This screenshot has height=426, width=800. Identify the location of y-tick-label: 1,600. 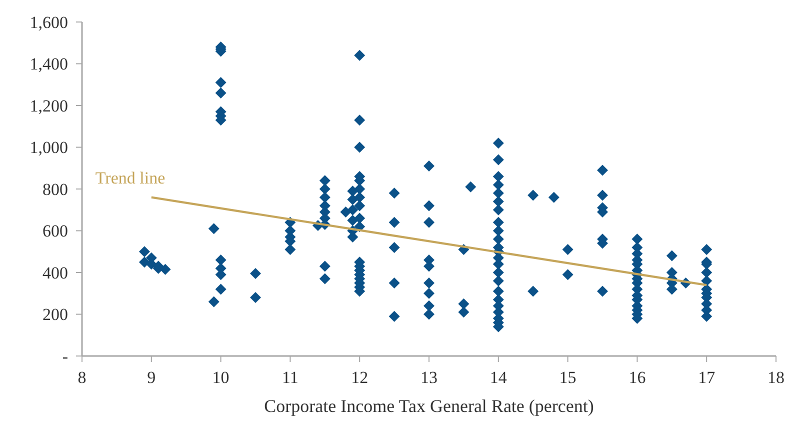
(49, 22).